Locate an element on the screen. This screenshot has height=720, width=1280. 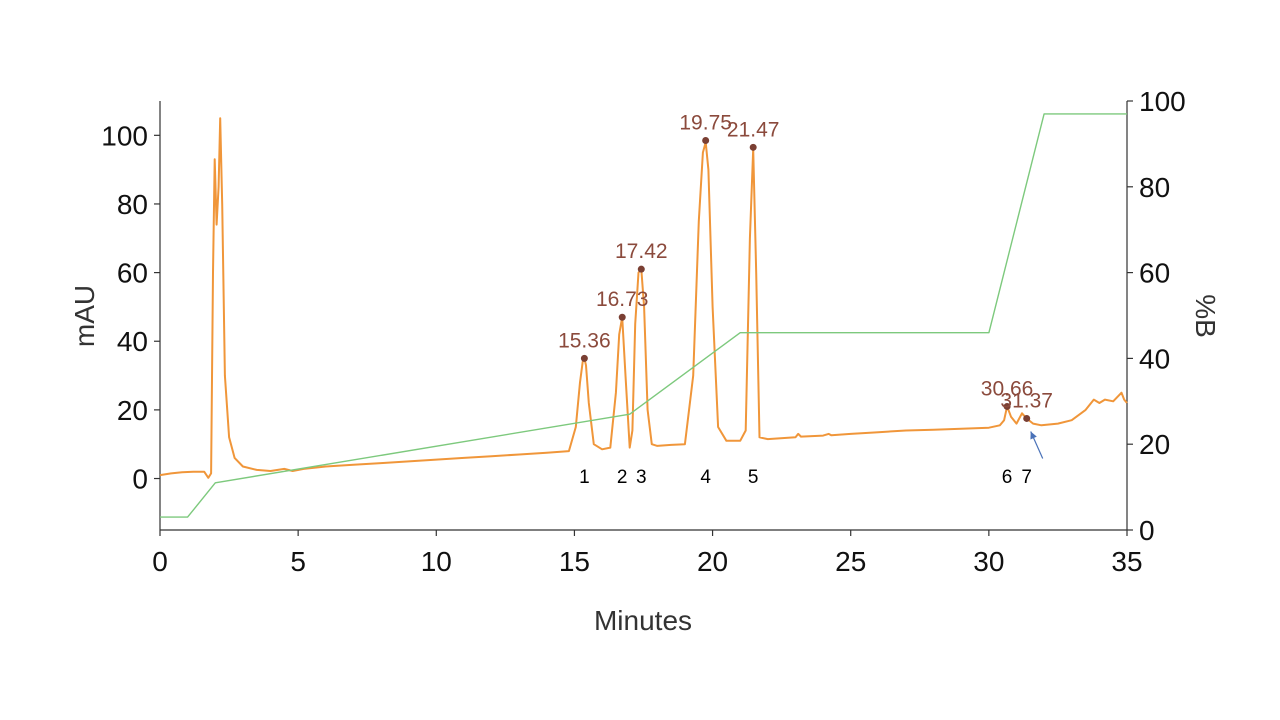
y-tick-label: 80 is located at coordinates (132, 204).